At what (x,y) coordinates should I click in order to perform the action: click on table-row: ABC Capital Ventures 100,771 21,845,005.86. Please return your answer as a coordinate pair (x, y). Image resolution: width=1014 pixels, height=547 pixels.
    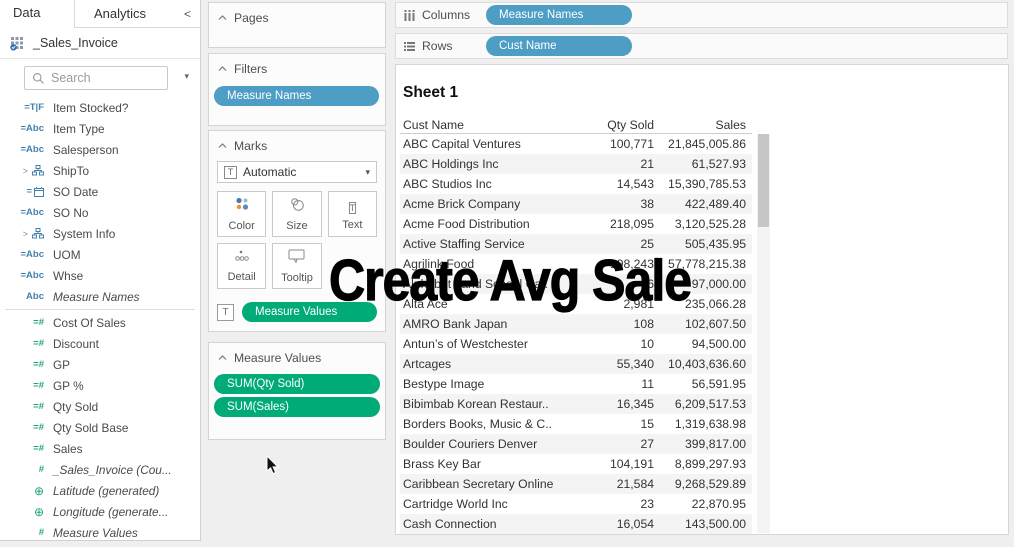
    Looking at the image, I should click on (576, 144).